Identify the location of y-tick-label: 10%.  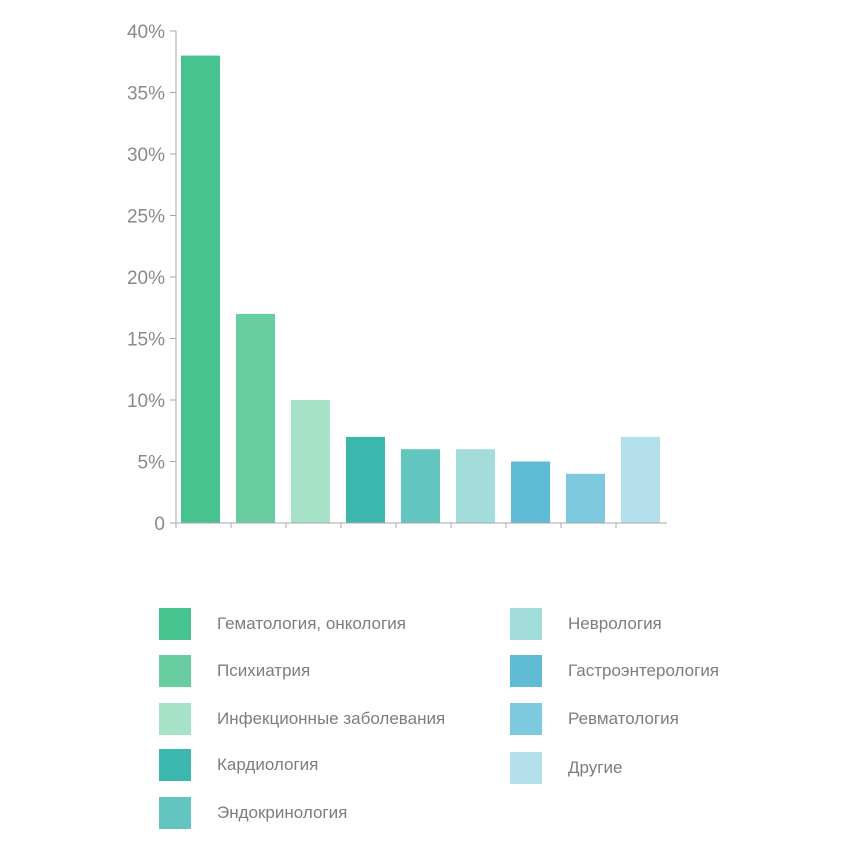
(146, 401).